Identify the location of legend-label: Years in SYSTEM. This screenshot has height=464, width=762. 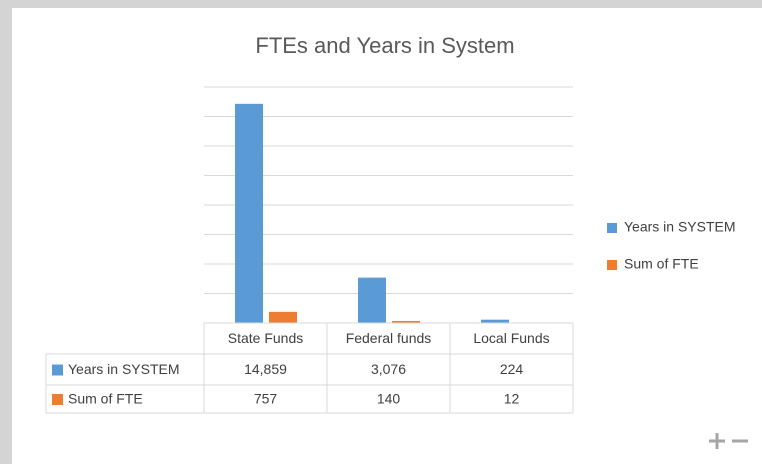
(680, 227).